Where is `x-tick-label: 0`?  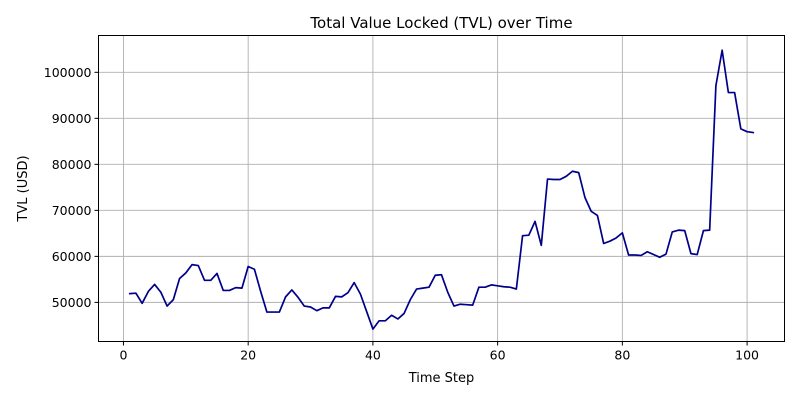 x-tick-label: 0 is located at coordinates (123, 355).